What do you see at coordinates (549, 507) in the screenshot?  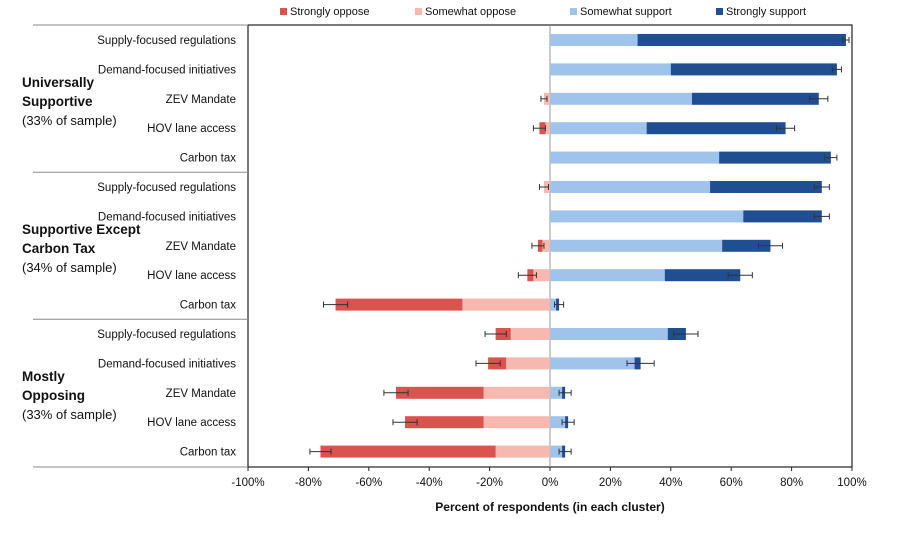 I see `x-axis-title: Percent of respondents (in each cluster)` at bounding box center [549, 507].